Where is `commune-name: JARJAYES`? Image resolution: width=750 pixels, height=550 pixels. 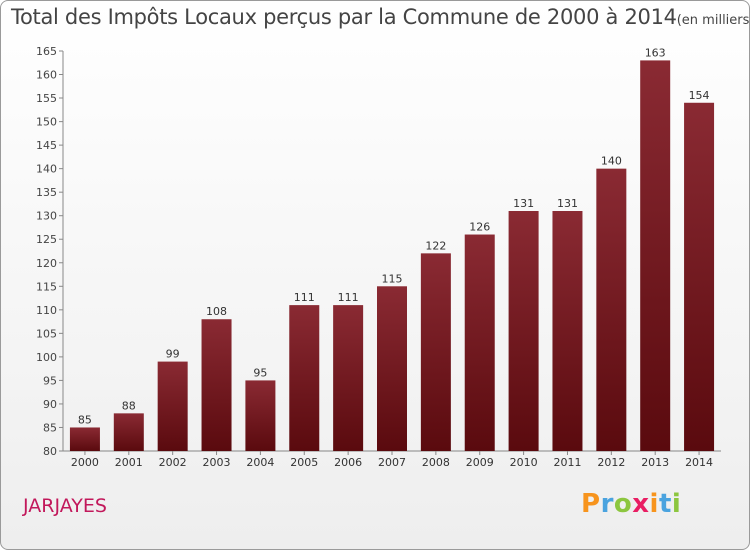 commune-name: JARJAYES is located at coordinates (65, 506).